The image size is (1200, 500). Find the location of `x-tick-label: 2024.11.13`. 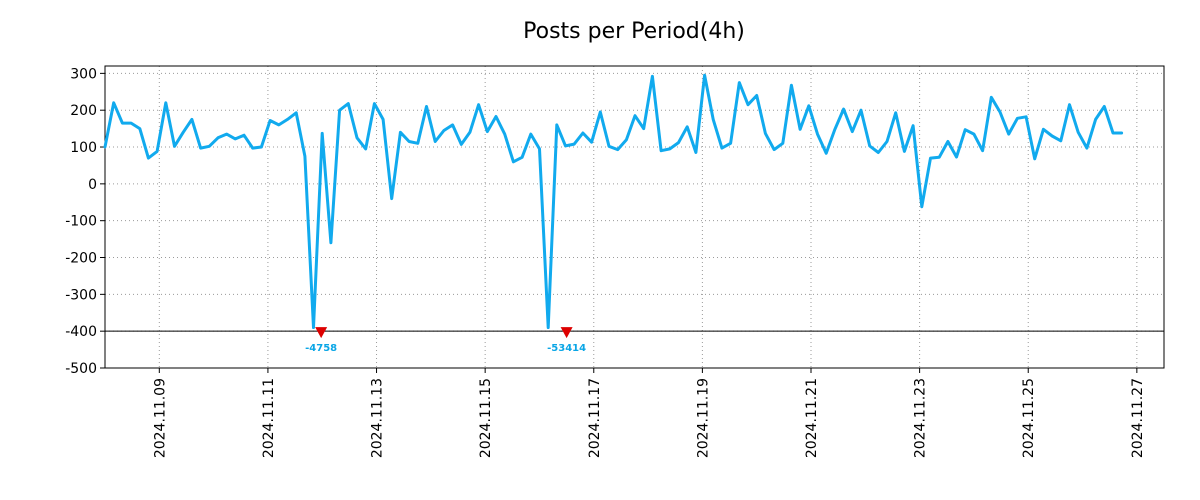

x-tick-label: 2024.11.13 is located at coordinates (378, 418).